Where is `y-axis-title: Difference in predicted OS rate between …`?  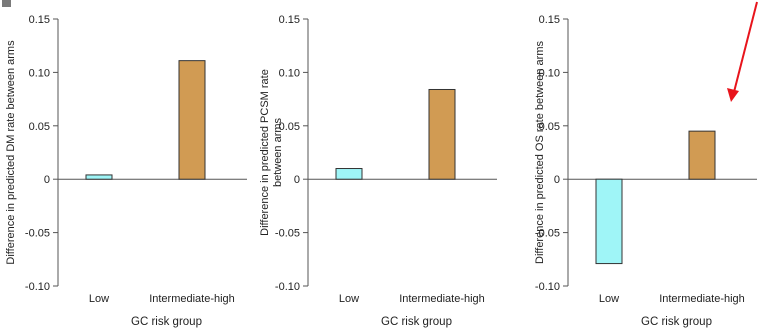 y-axis-title: Difference in predicted OS rate between … is located at coordinates (540, 152).